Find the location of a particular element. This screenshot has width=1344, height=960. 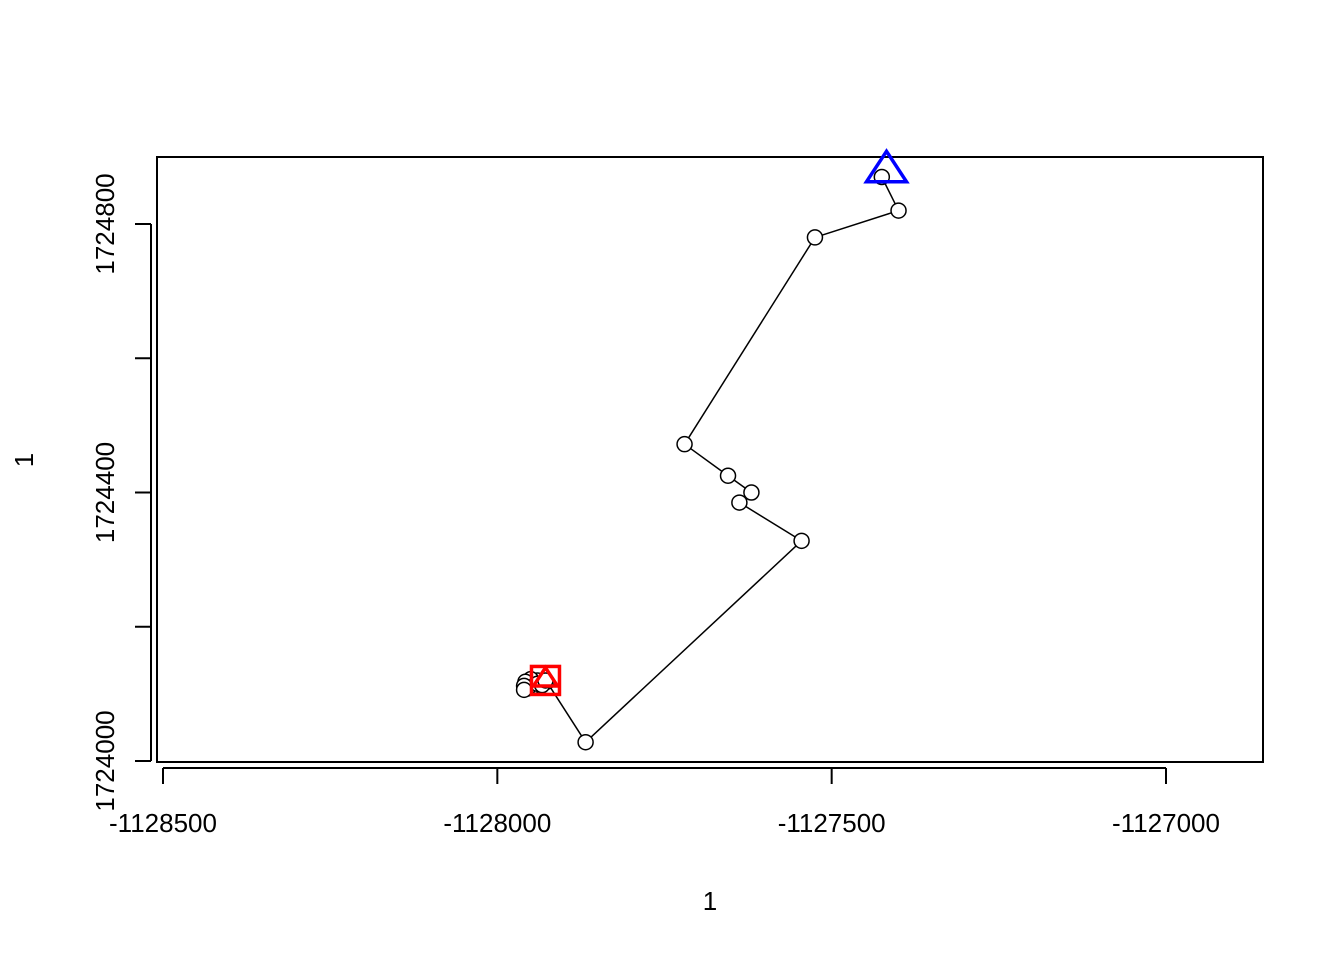

y-tick-label: 1724400 is located at coordinates (105, 492).